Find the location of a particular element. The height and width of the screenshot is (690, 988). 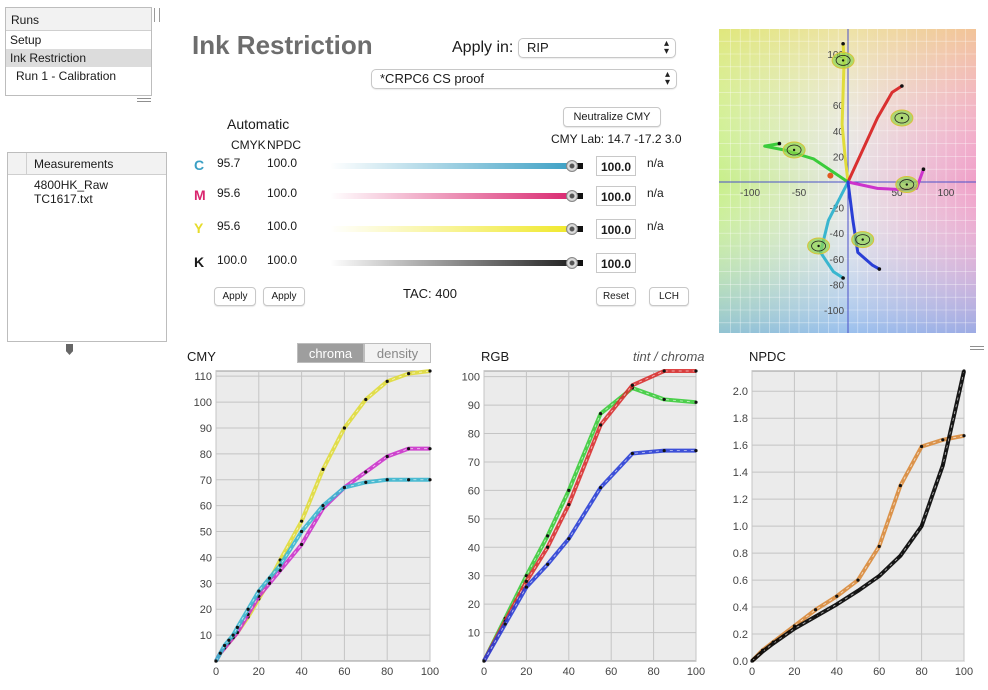

chart-y-tick-label: 0.2 is located at coordinates (740, 635).